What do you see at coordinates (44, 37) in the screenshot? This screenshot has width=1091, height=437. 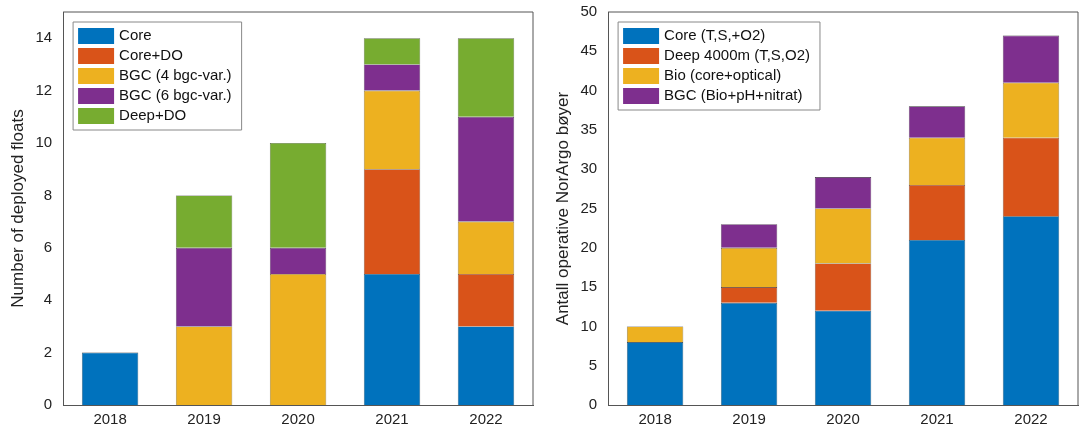 I see `y-tick-label: 14` at bounding box center [44, 37].